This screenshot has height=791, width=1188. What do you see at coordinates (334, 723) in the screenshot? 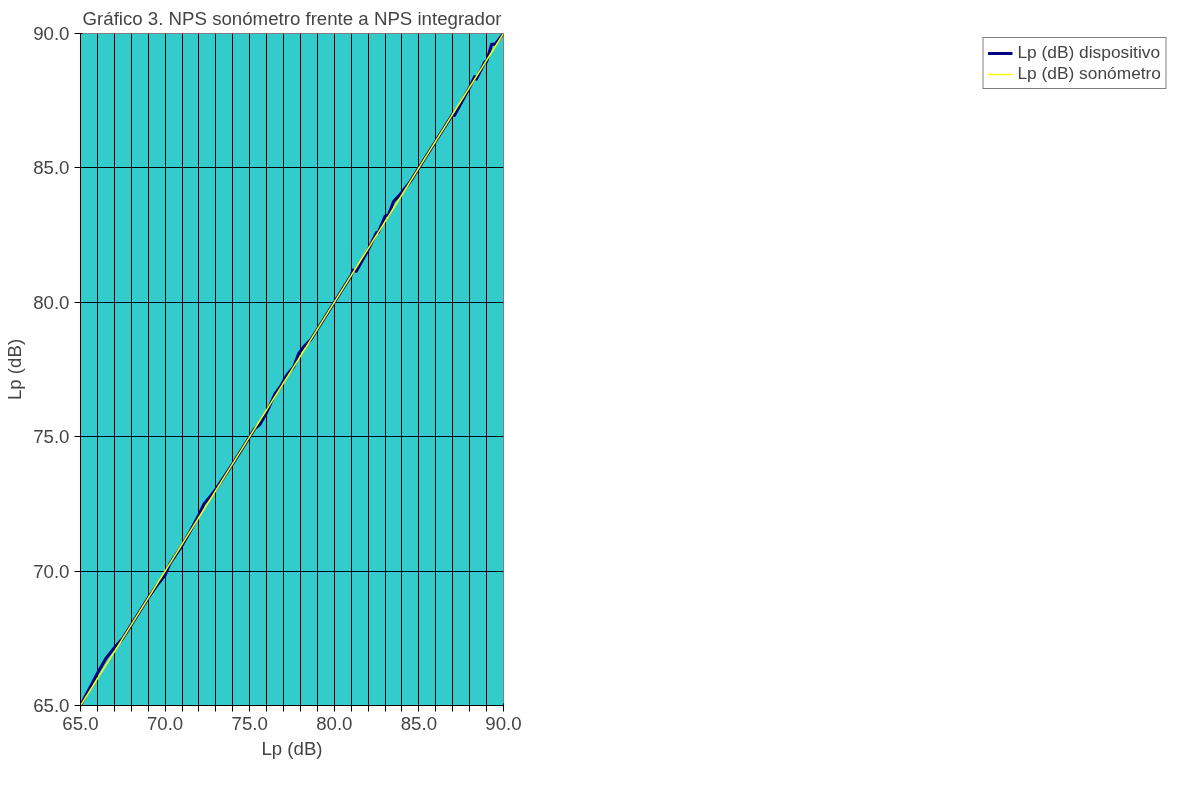
I see `x-tick-label: 80.0` at bounding box center [334, 723].